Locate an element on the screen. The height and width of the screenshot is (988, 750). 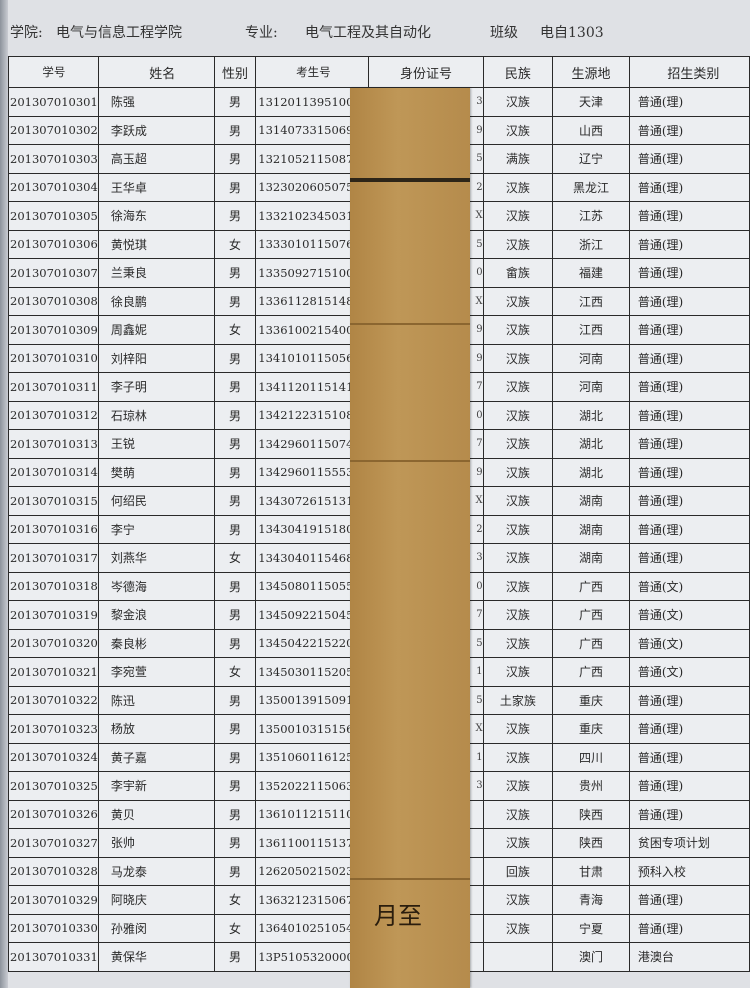
origin: 甘肃 is located at coordinates (591, 871).